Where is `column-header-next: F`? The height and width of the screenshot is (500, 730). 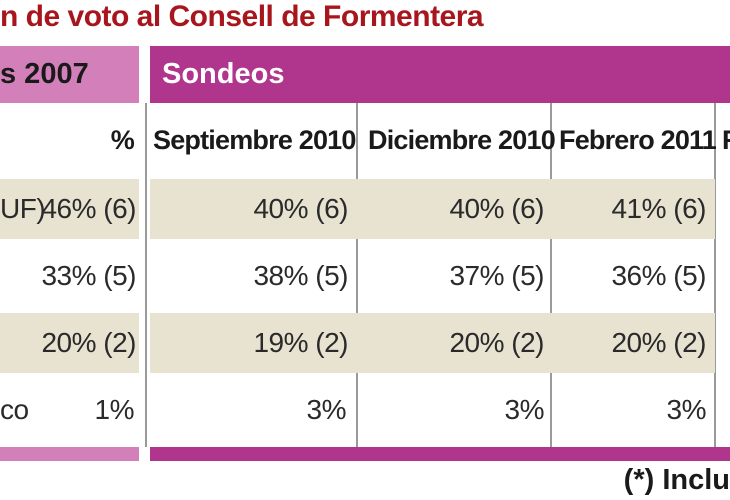 column-header-next: F is located at coordinates (726, 140).